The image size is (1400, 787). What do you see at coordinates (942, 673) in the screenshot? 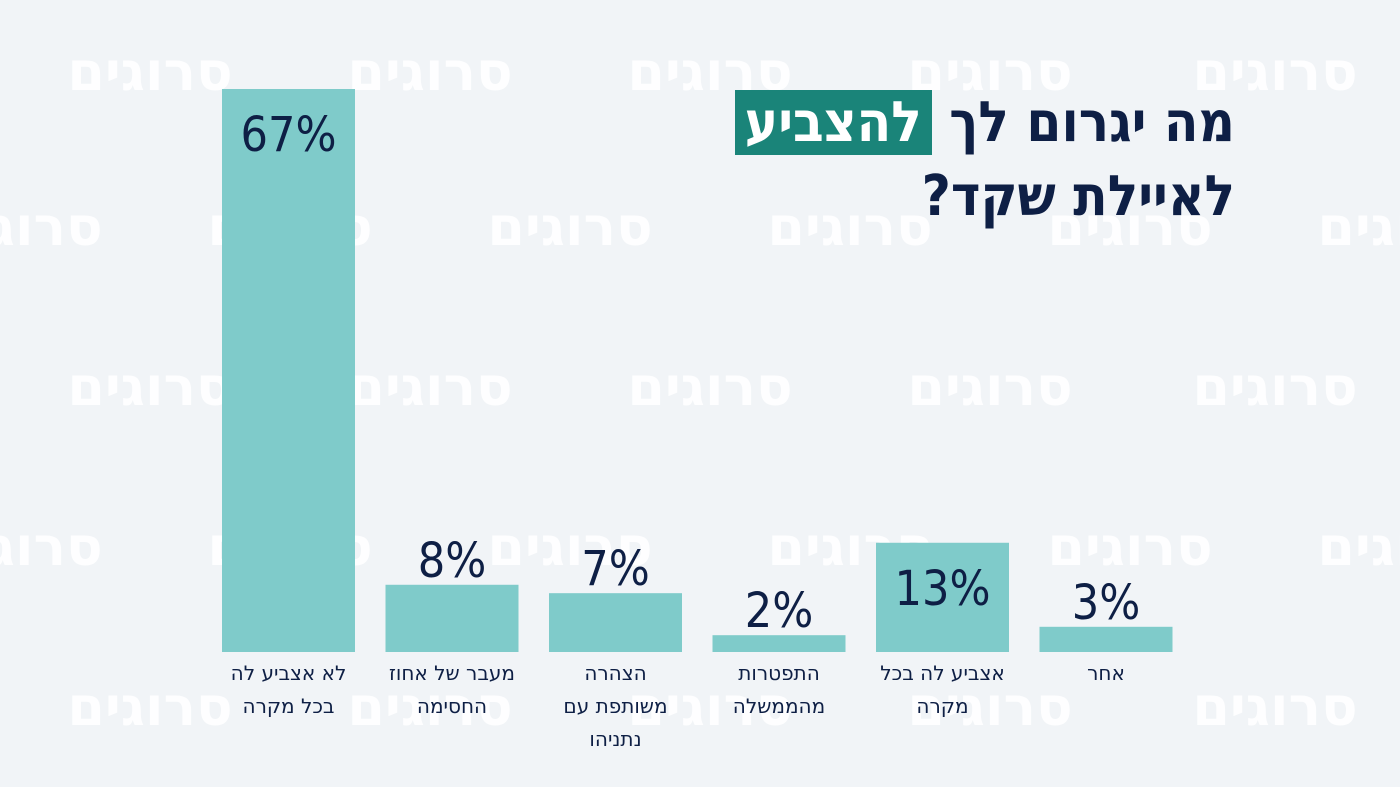
I see `category-label-line: אצביע לה בכל` at bounding box center [942, 673].